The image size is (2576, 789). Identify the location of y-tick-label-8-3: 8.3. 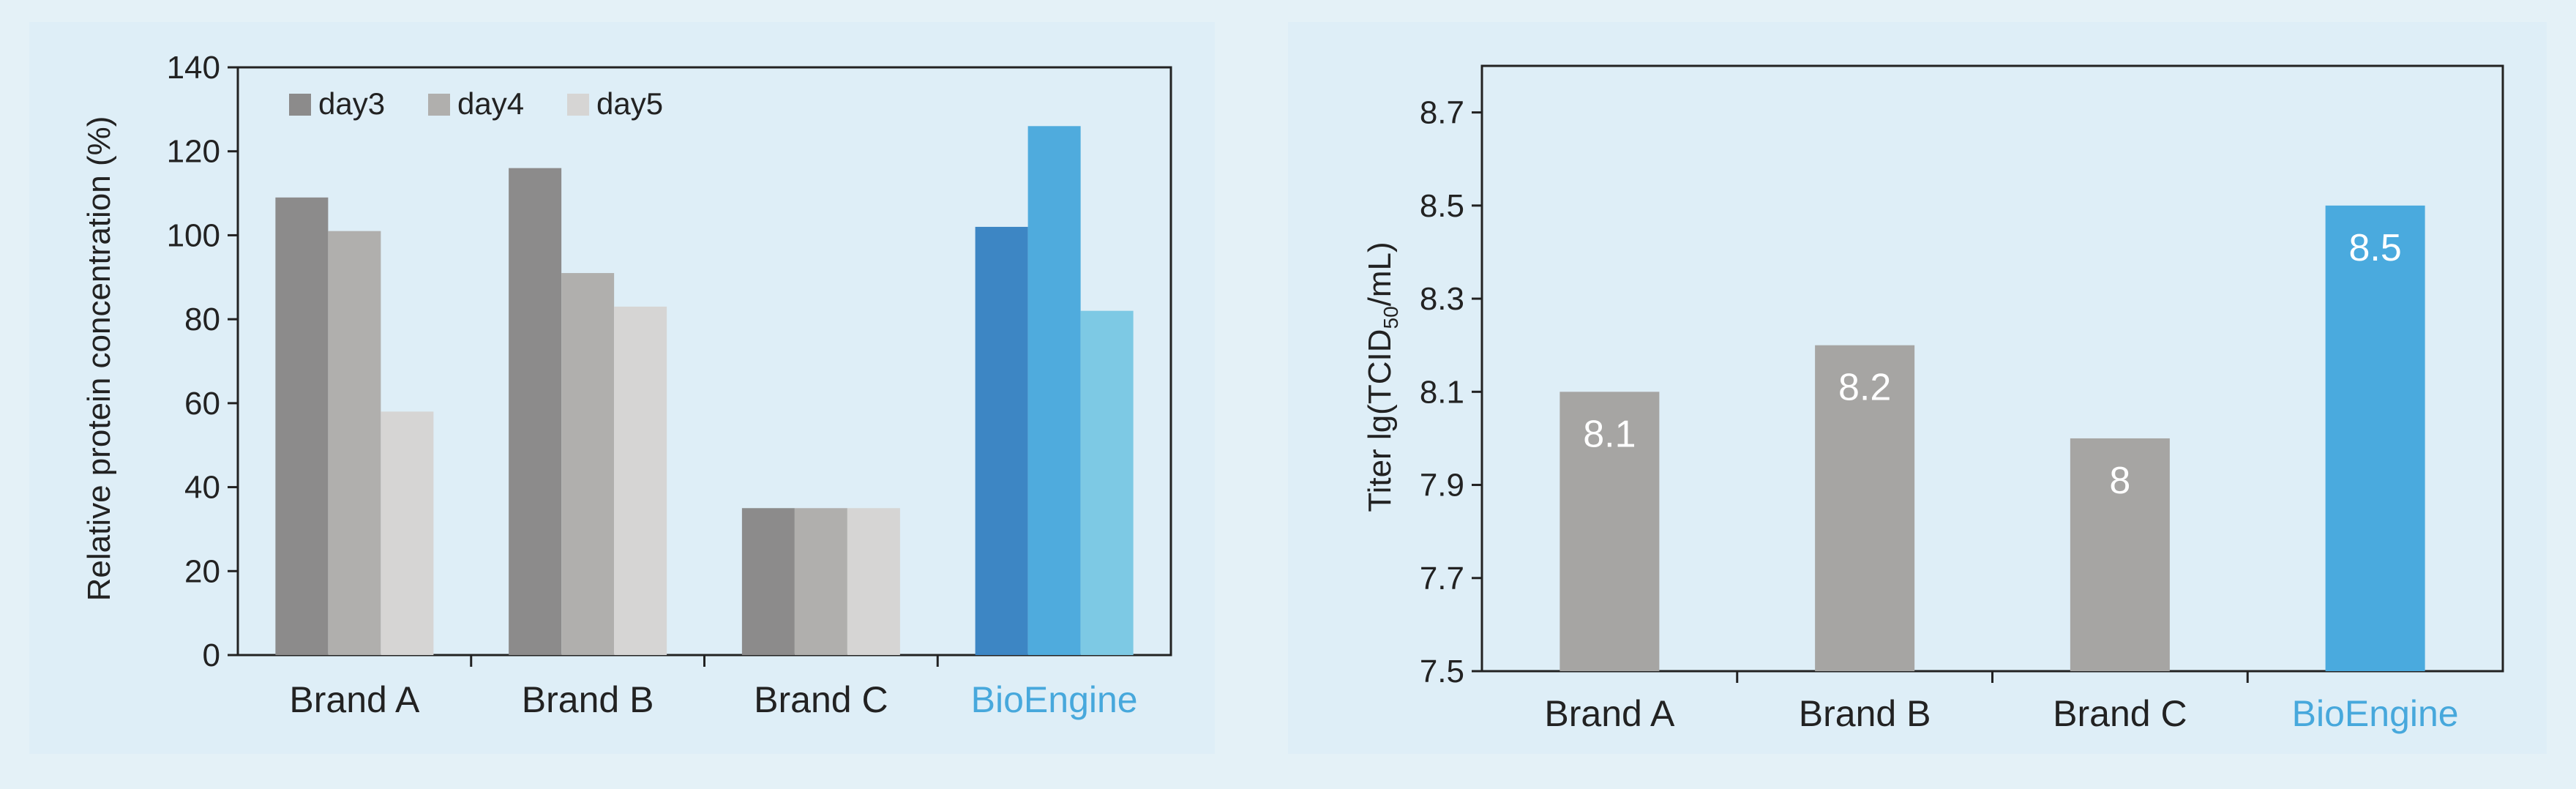
(1442, 299).